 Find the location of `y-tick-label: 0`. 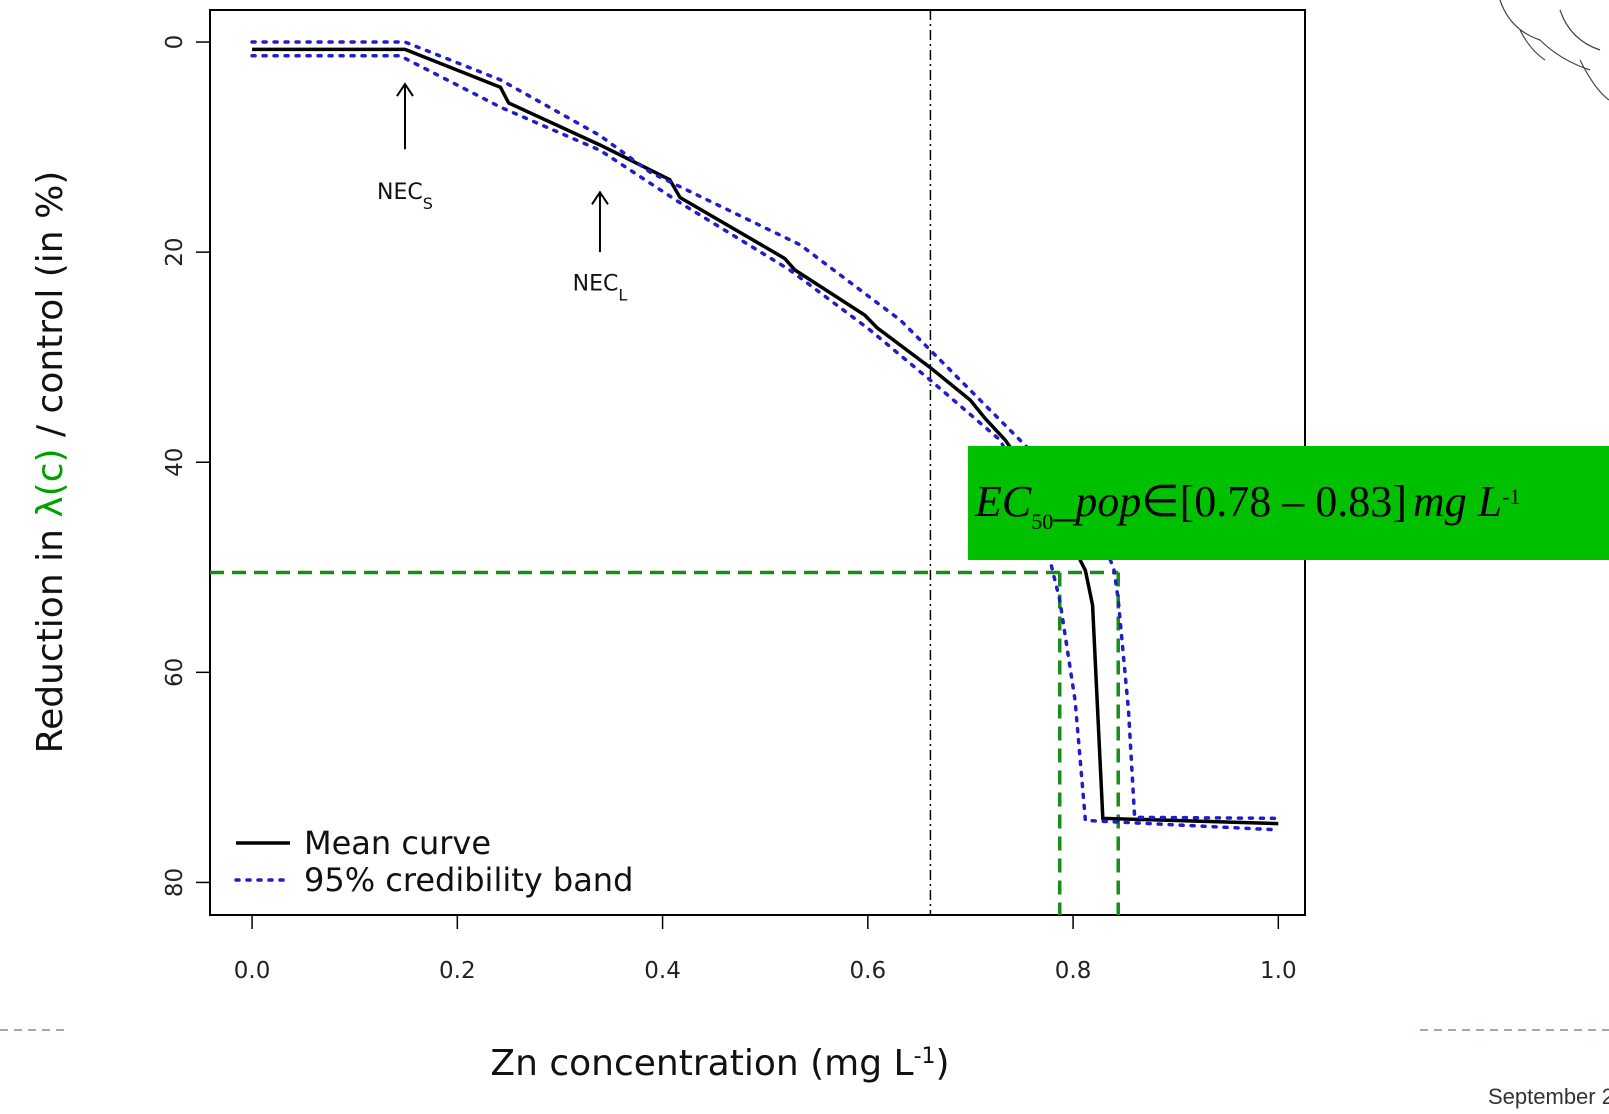

y-tick-label: 0 is located at coordinates (175, 42).